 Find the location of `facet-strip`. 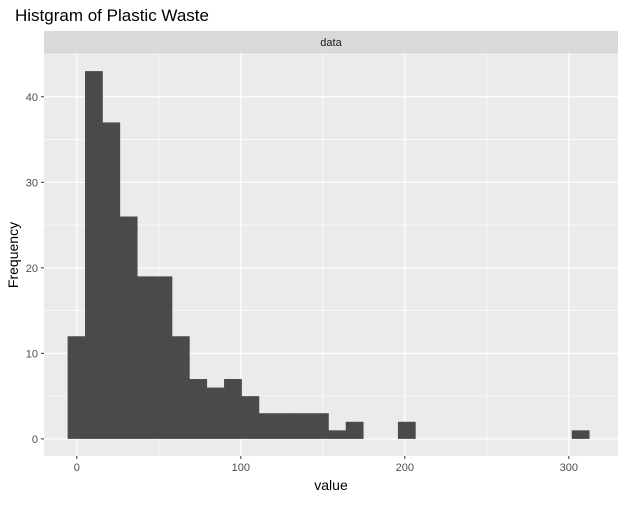

facet-strip is located at coordinates (331, 42).